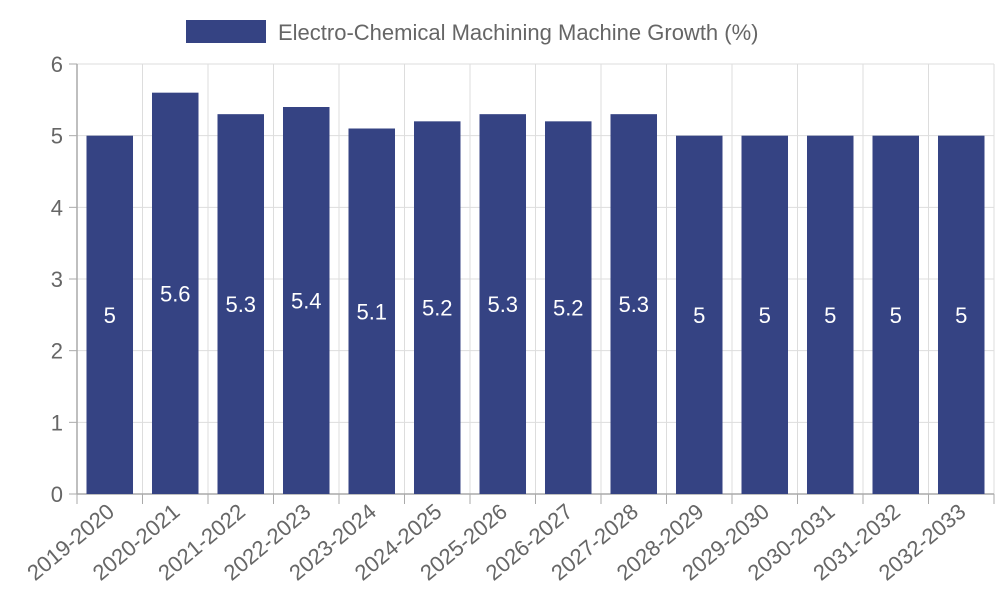 The height and width of the screenshot is (600, 1000). What do you see at coordinates (57, 64) in the screenshot?
I see `y-tick-label: 6` at bounding box center [57, 64].